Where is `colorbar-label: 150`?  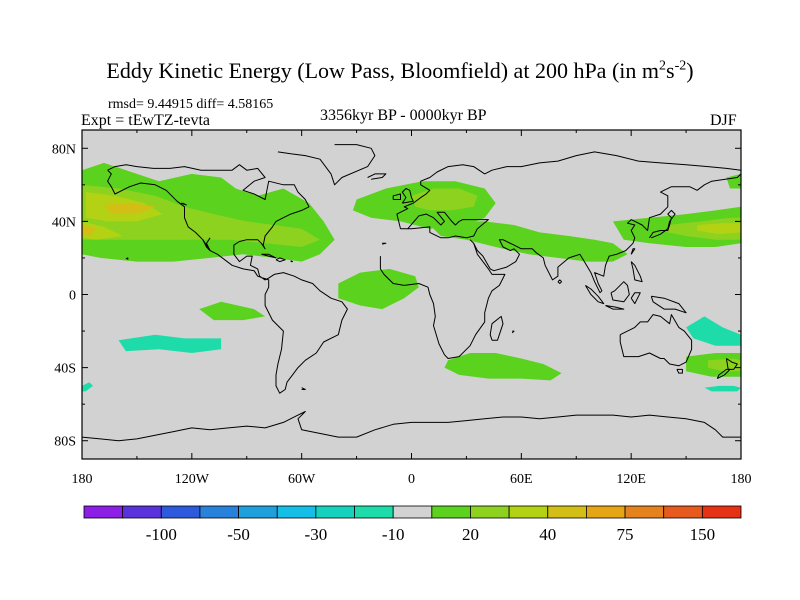
colorbar-label: 150 is located at coordinates (703, 534).